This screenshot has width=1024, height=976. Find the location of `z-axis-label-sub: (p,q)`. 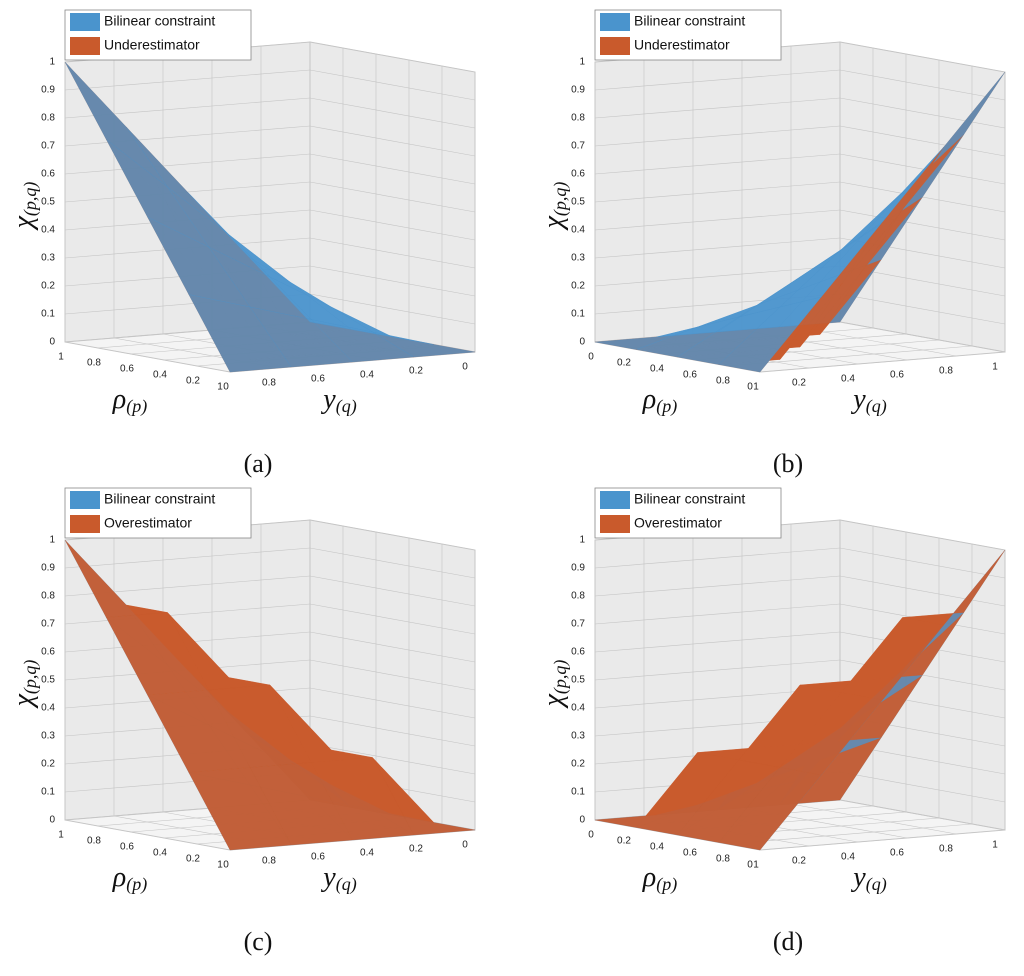

z-axis-label-sub: (p,q) is located at coordinates (560, 677).